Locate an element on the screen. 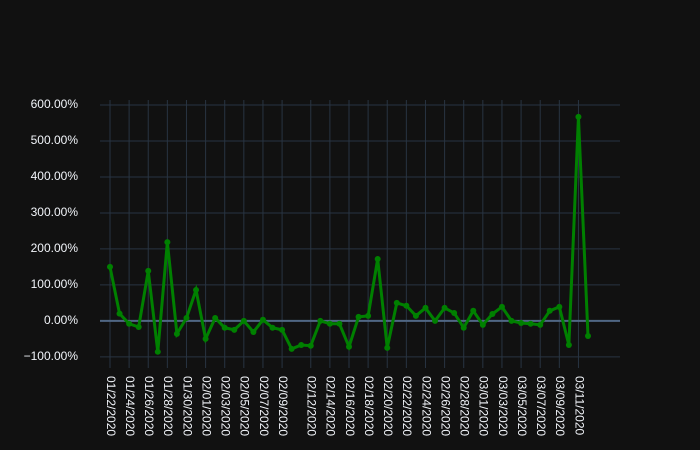  y-tick-label: 200.00% is located at coordinates (55, 248).